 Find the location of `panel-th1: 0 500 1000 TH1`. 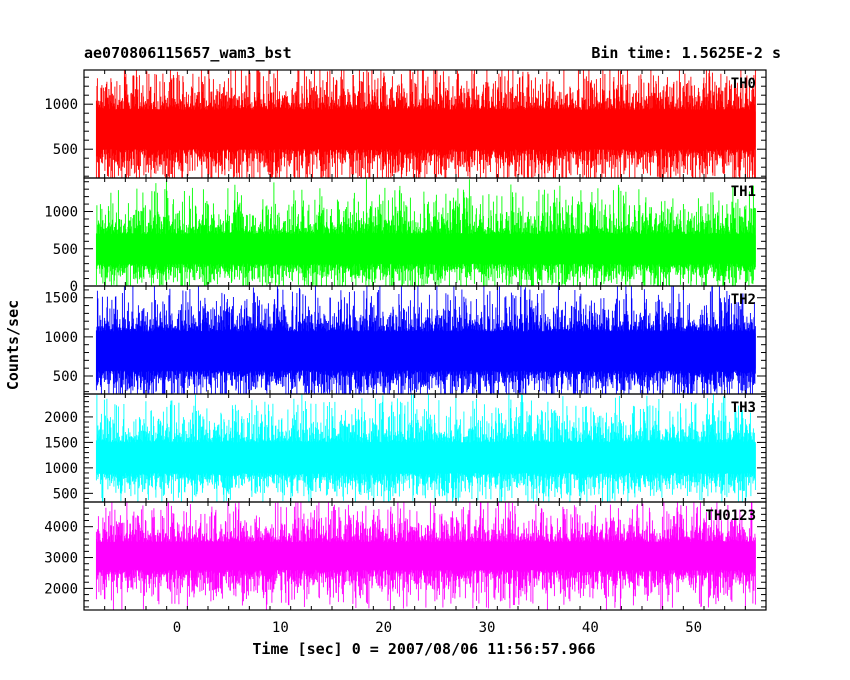

panel-th1: 0 500 1000 TH1 is located at coordinates (405, 236).